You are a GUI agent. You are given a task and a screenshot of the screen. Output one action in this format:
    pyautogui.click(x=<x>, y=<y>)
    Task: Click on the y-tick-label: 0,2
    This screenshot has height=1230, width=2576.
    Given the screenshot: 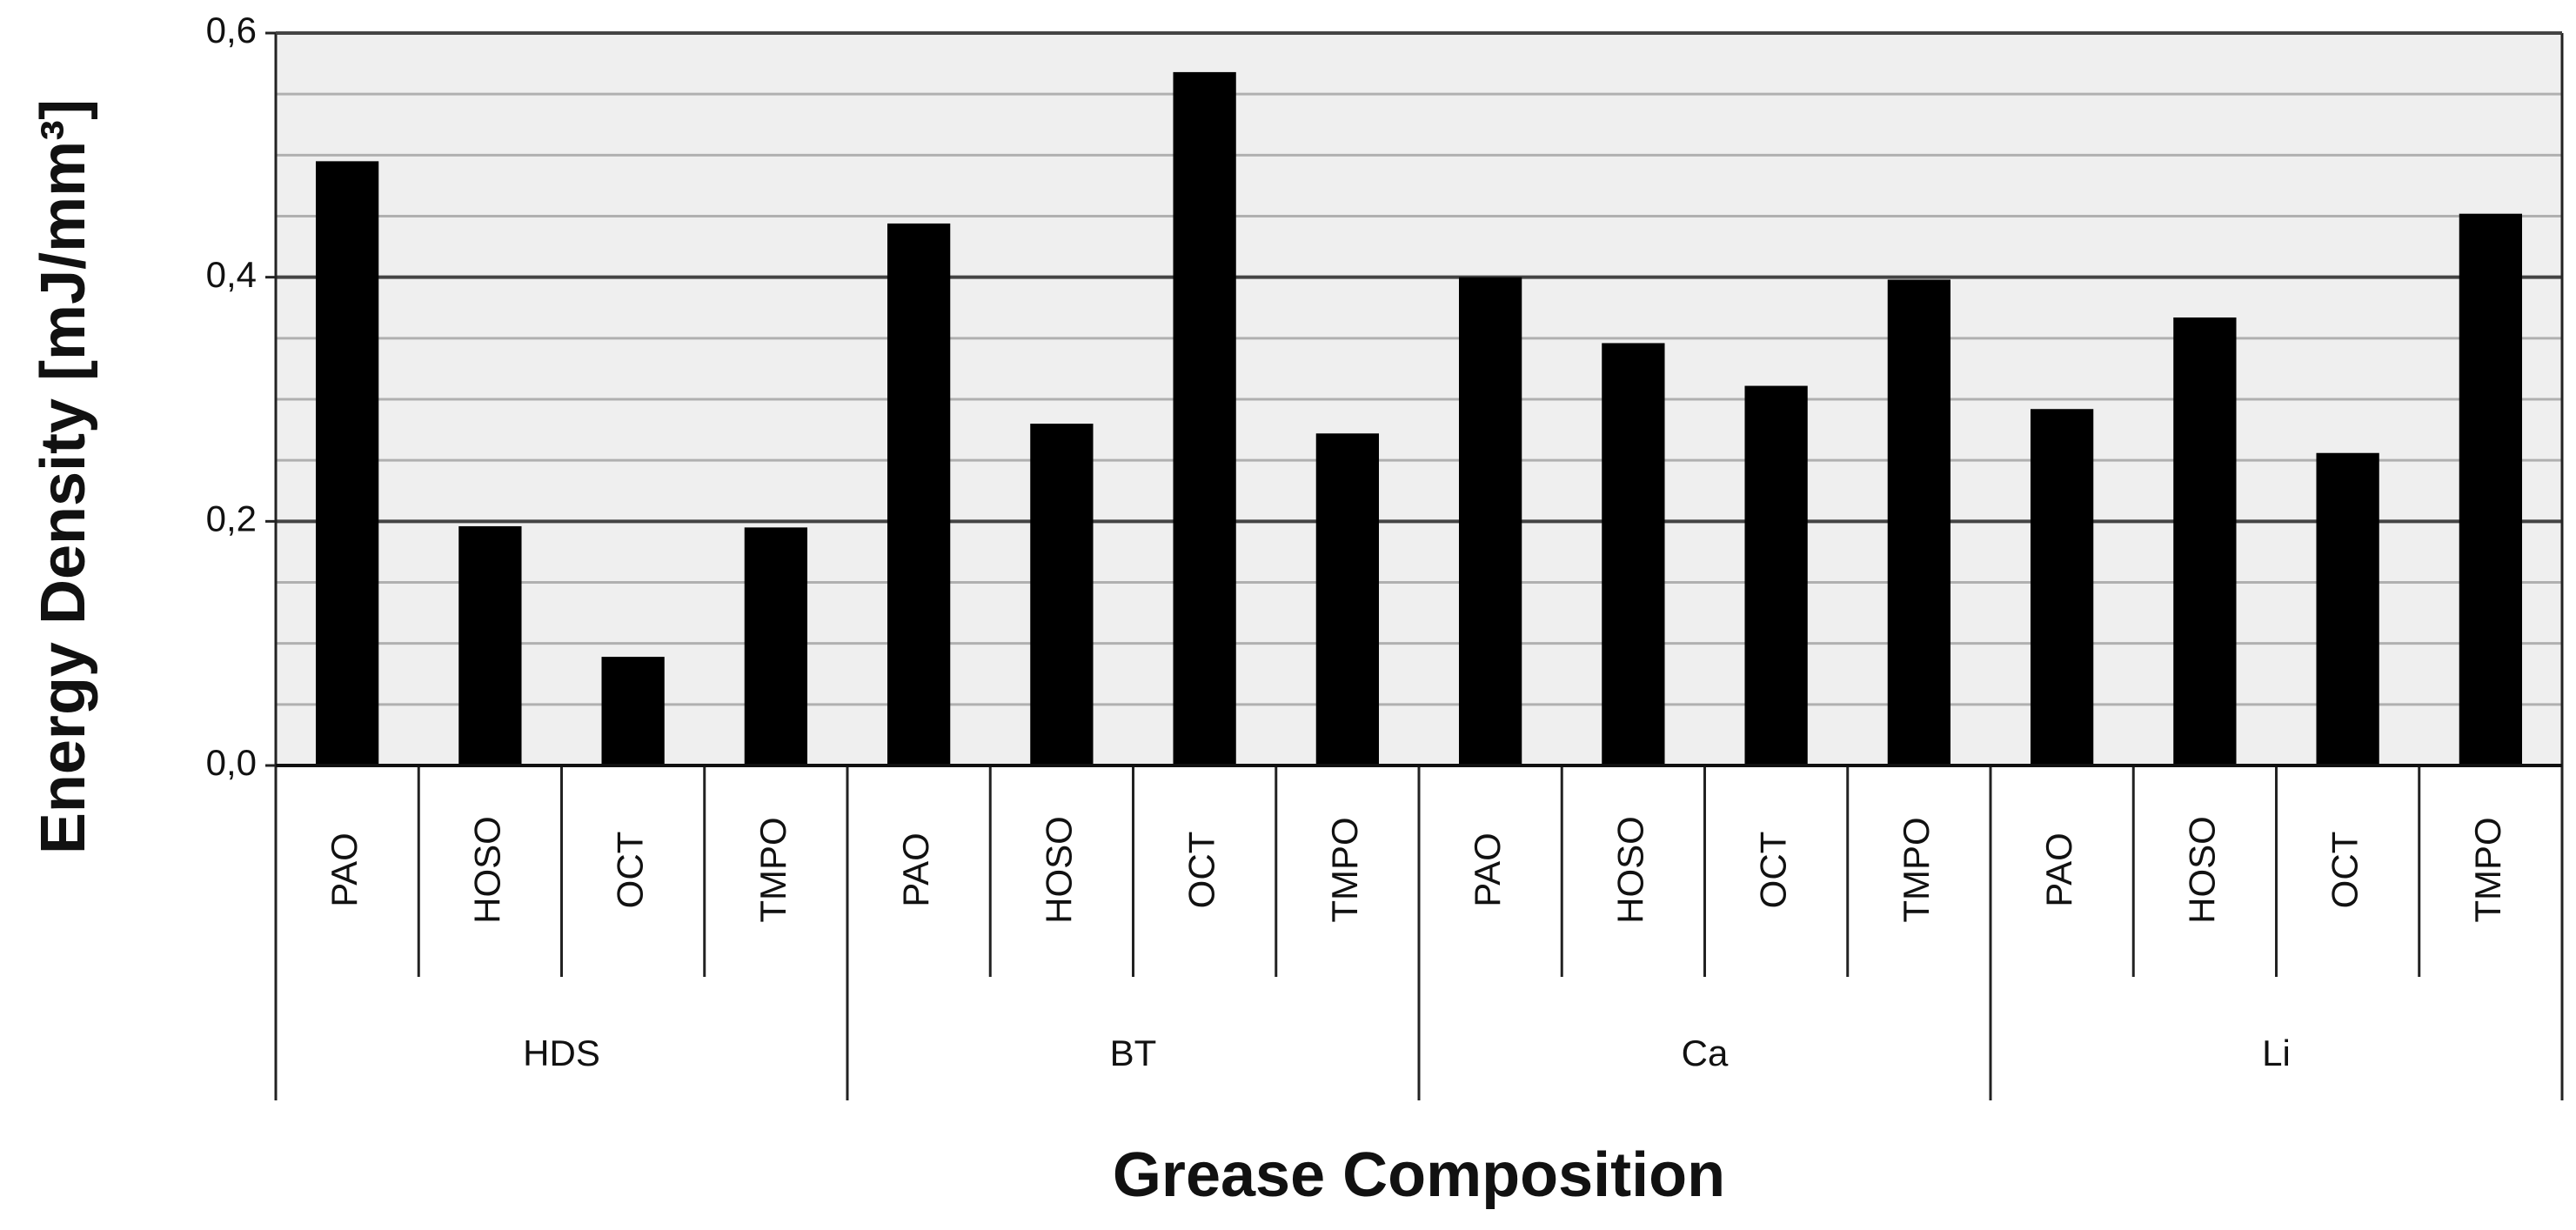 What is the action you would take?
    pyautogui.click(x=231, y=518)
    